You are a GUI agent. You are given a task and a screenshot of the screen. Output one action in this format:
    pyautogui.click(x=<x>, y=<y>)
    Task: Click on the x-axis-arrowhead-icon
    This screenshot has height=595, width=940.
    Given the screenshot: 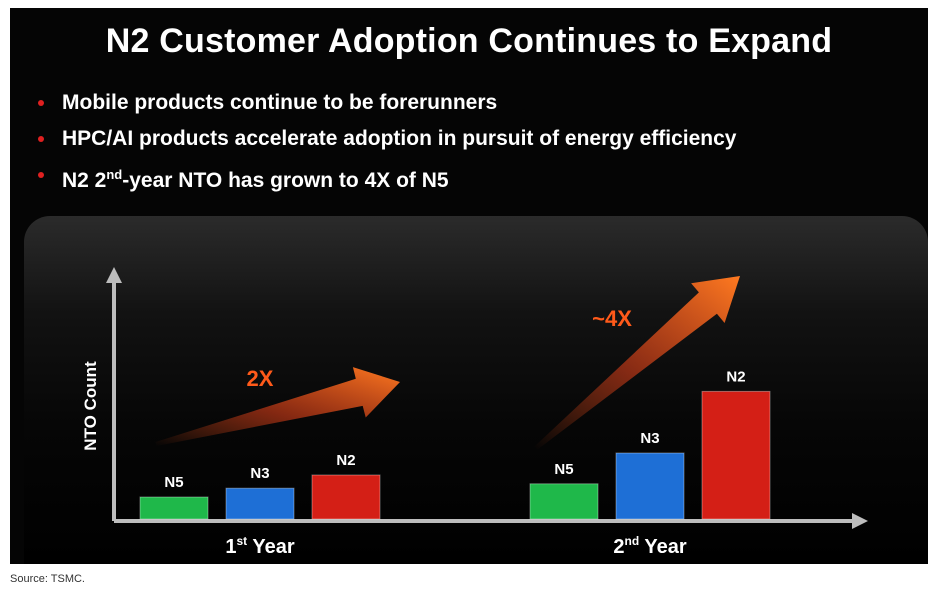 What is the action you would take?
    pyautogui.click(x=860, y=521)
    